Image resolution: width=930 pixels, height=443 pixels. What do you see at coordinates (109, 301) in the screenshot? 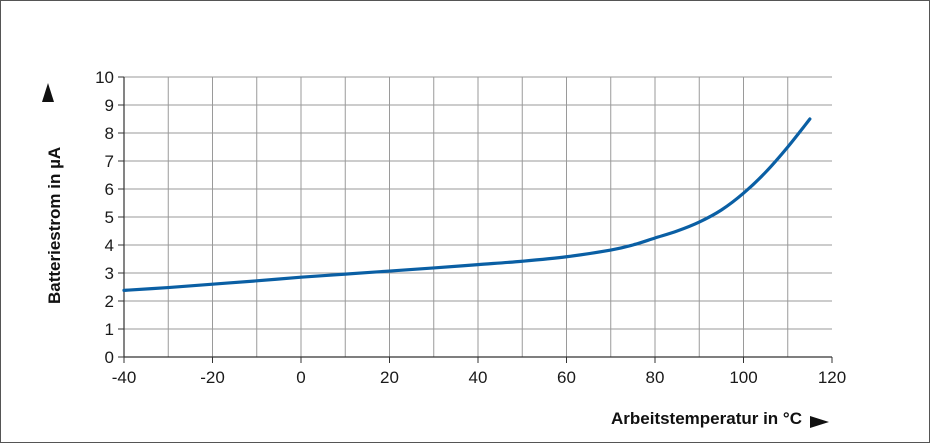
I see `y-tick-label: 2` at bounding box center [109, 301].